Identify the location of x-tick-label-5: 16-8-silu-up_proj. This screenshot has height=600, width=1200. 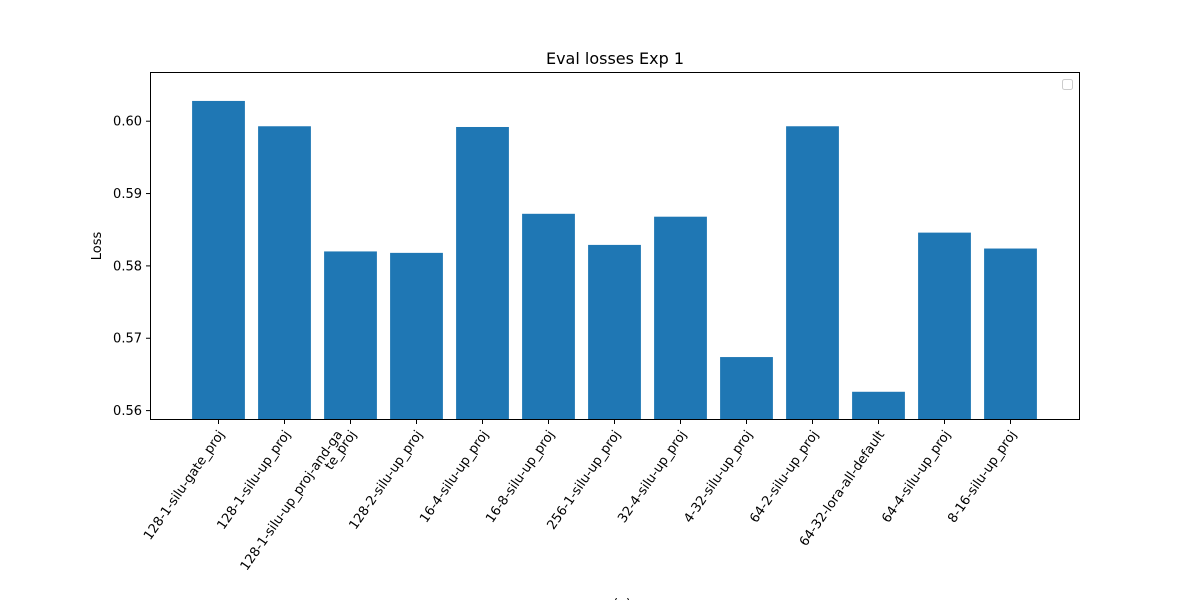
(520, 477).